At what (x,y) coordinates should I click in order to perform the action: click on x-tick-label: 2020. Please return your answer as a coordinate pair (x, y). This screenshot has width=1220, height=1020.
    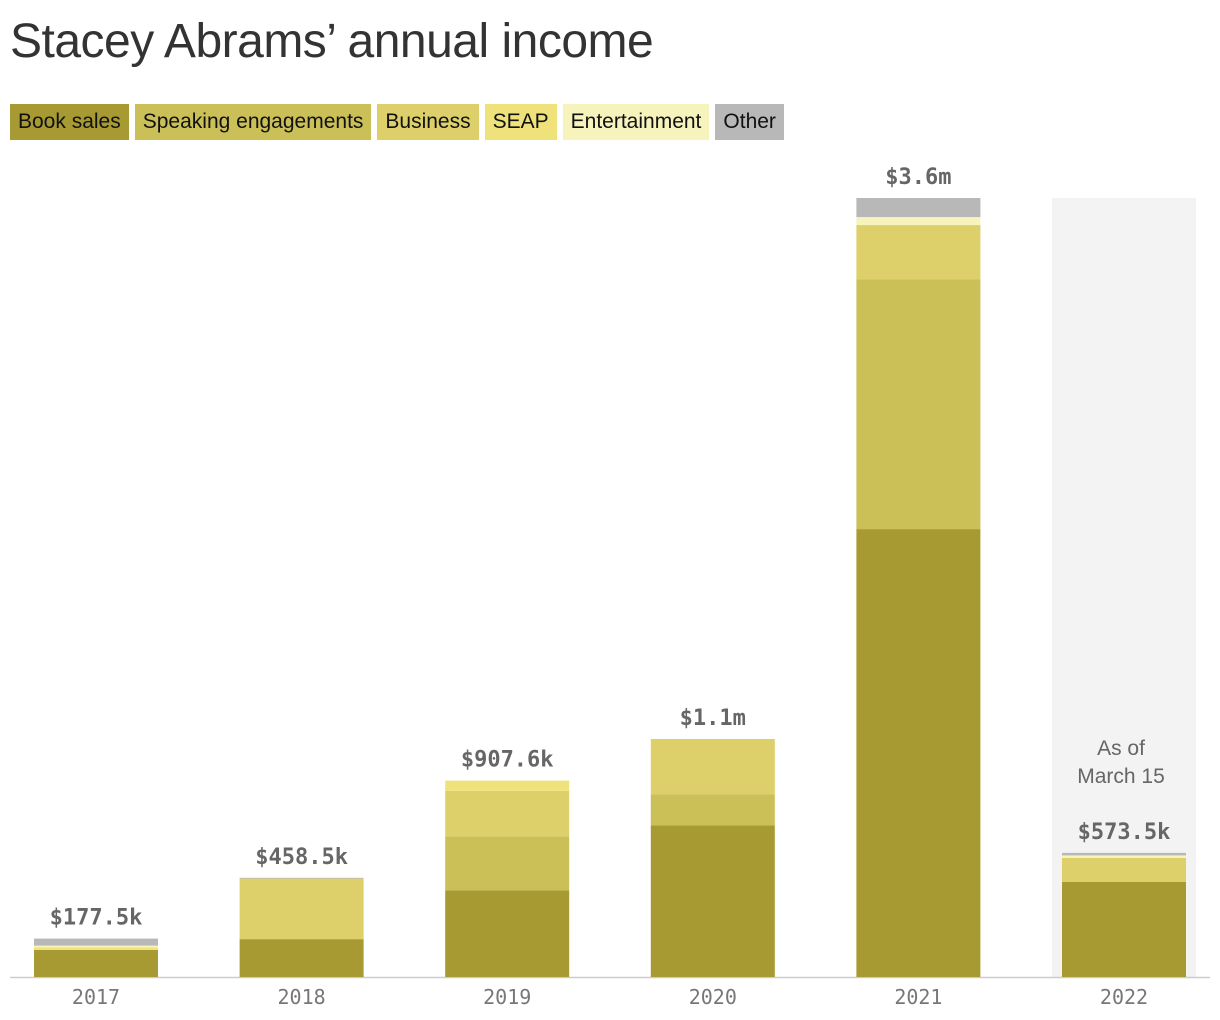
    Looking at the image, I should click on (713, 997).